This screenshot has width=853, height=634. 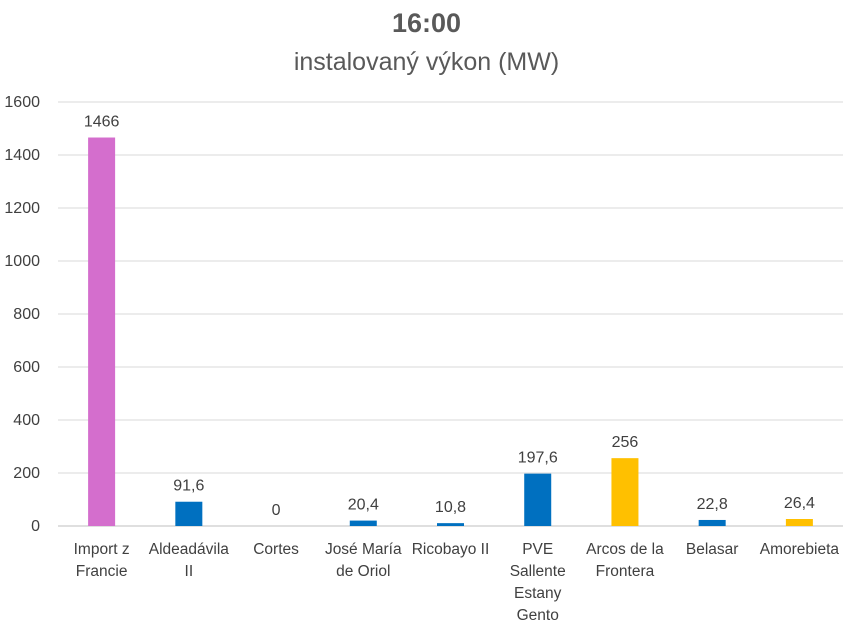 What do you see at coordinates (712, 549) in the screenshot?
I see `x-tick-label: Belasar` at bounding box center [712, 549].